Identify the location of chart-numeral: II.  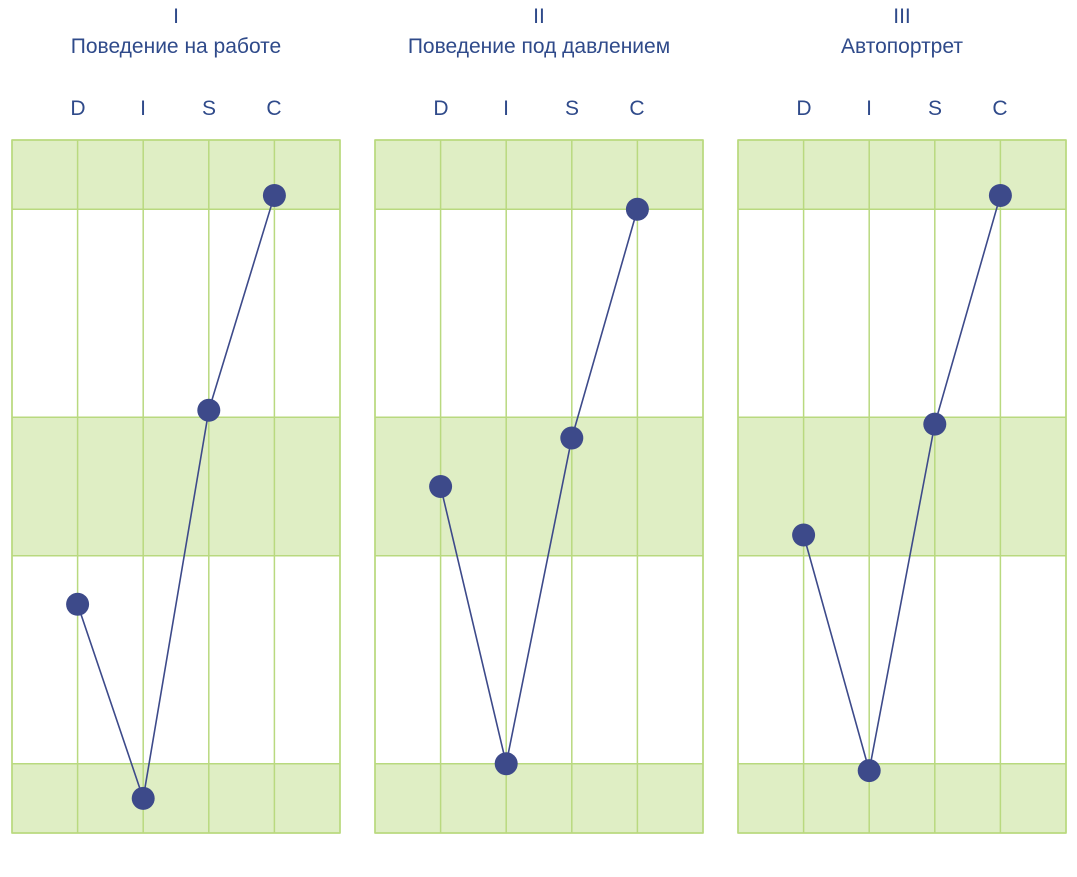
(539, 16).